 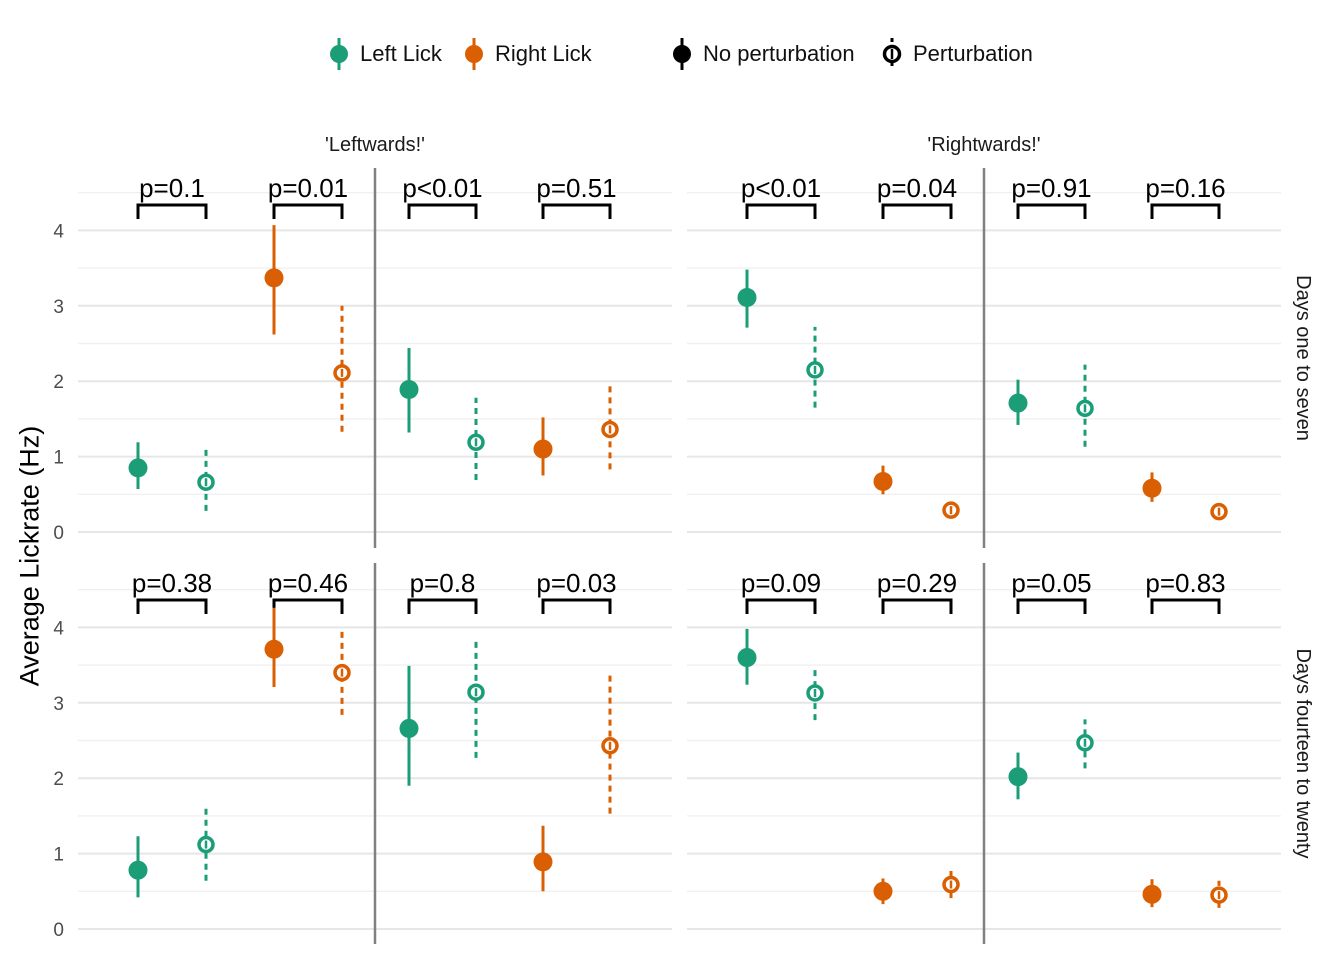 What do you see at coordinates (917, 583) in the screenshot?
I see `p-value-label: p=0.29` at bounding box center [917, 583].